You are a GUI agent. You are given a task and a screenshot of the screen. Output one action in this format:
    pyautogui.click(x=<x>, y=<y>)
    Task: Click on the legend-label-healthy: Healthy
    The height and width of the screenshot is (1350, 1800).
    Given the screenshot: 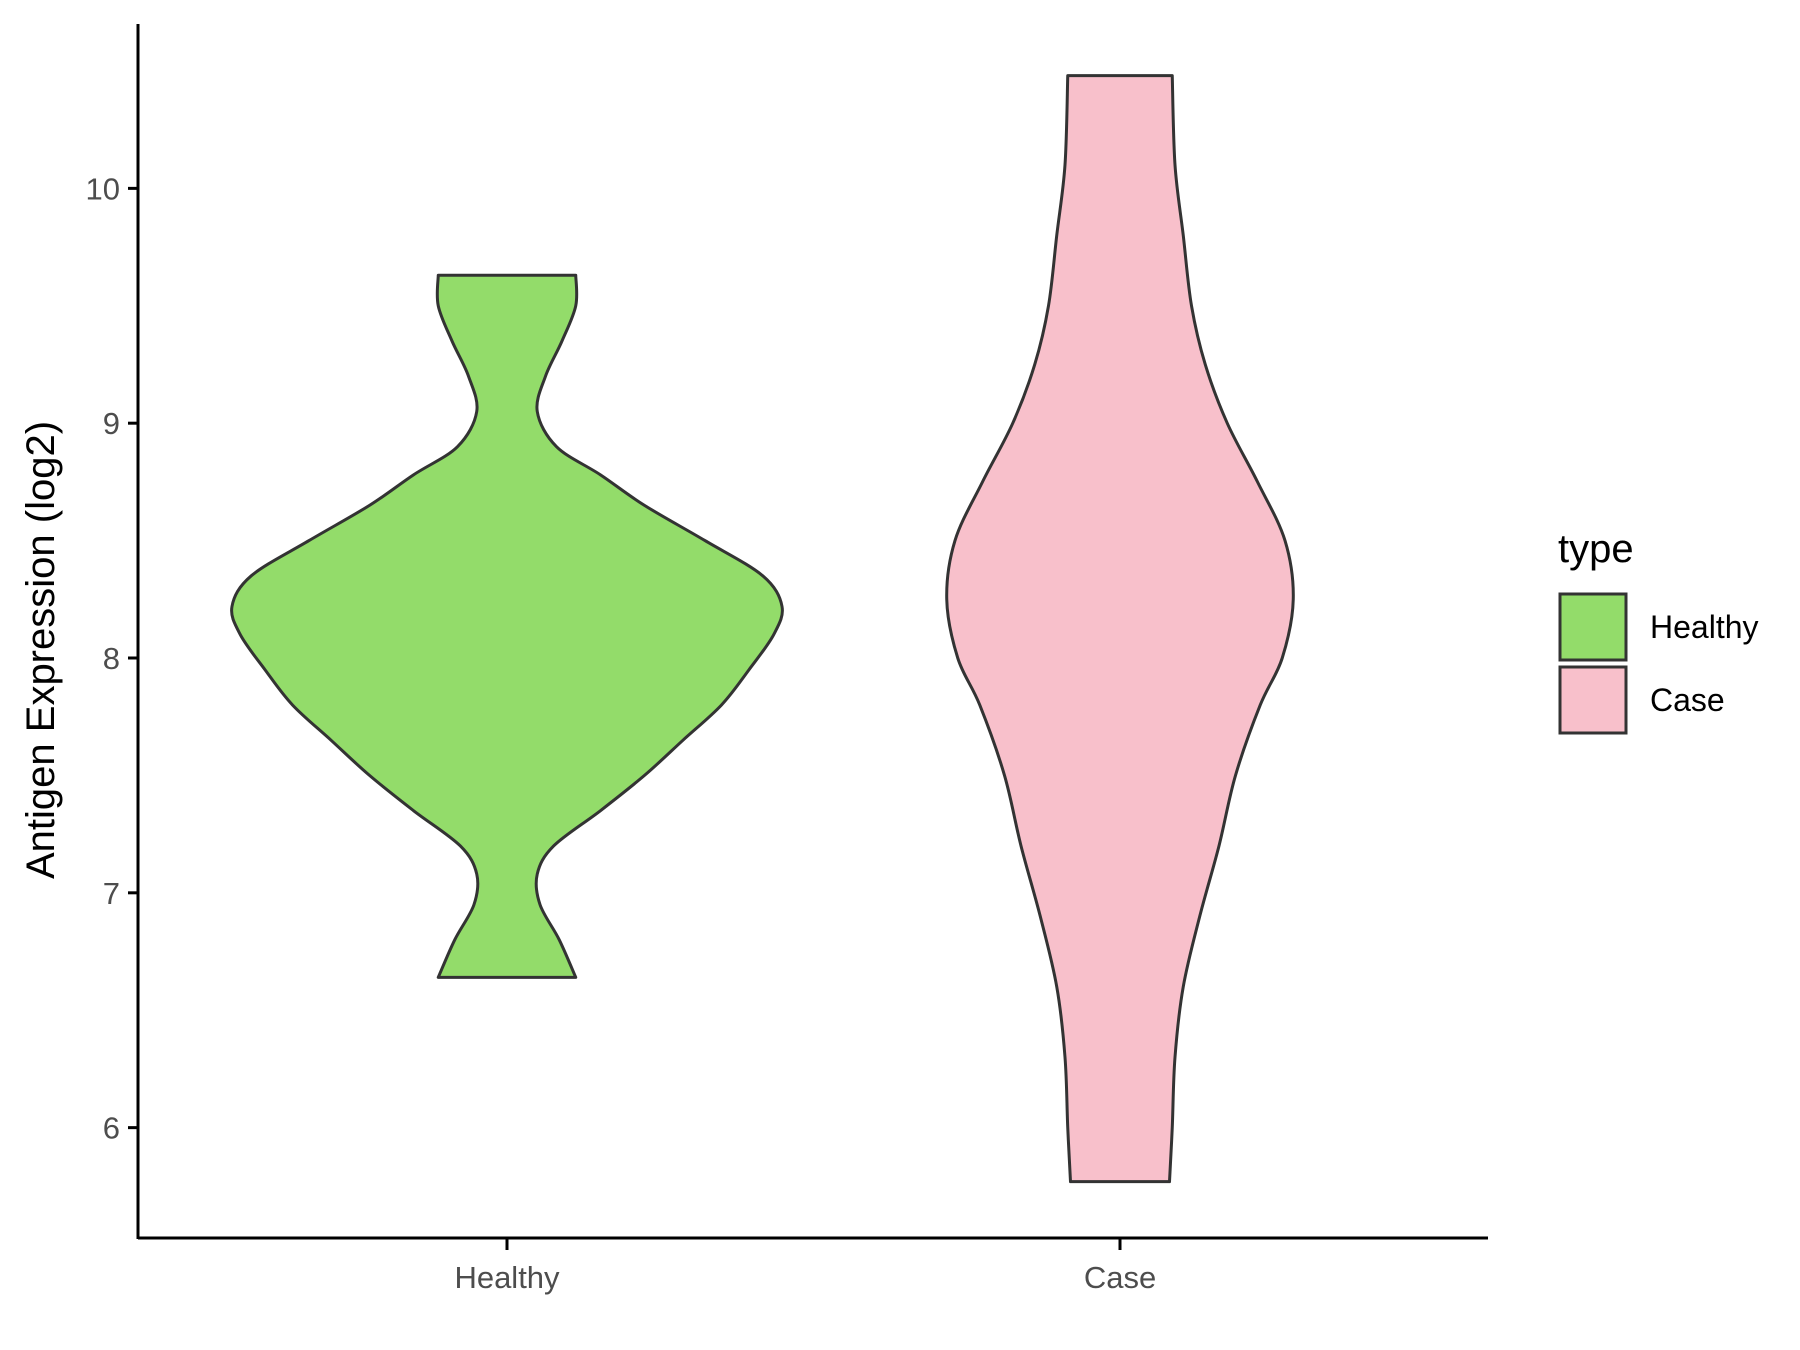 What is the action you would take?
    pyautogui.click(x=1704, y=627)
    